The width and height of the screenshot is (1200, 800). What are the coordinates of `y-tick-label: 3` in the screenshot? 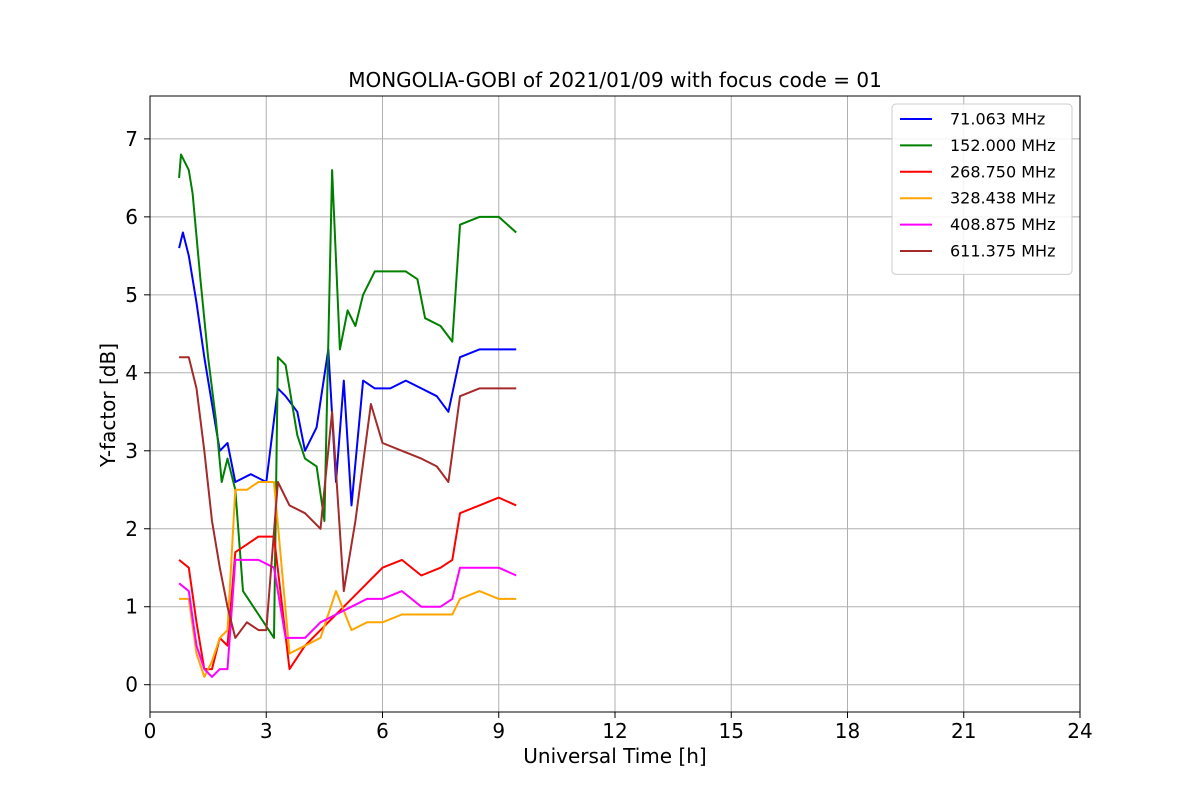 It's located at (131, 451).